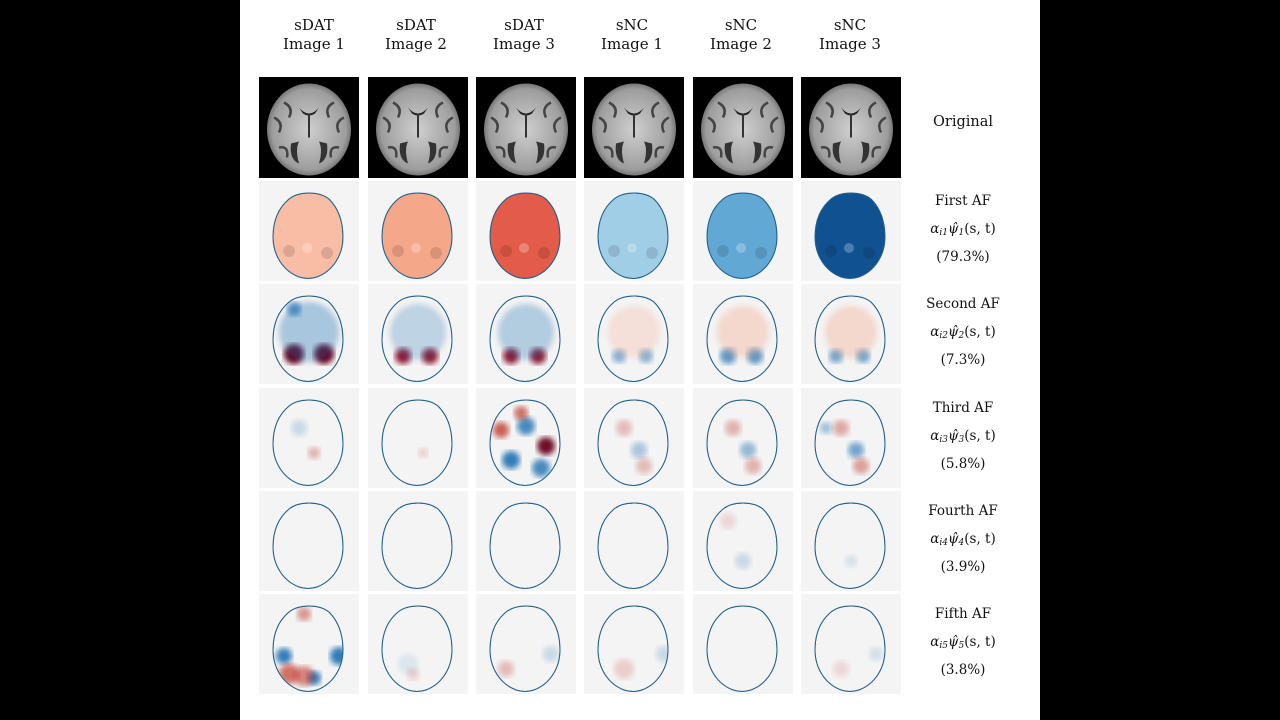 The width and height of the screenshot is (1280, 720). Describe the element at coordinates (963, 257) in the screenshot. I see `af-variance: (79.3%)` at that location.